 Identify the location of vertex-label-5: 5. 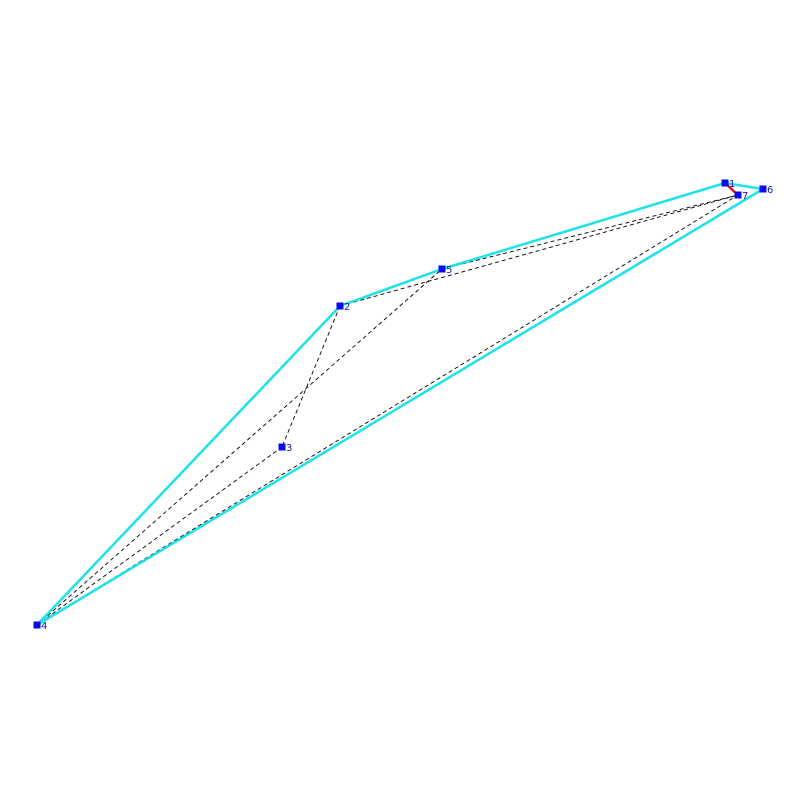
(449, 270).